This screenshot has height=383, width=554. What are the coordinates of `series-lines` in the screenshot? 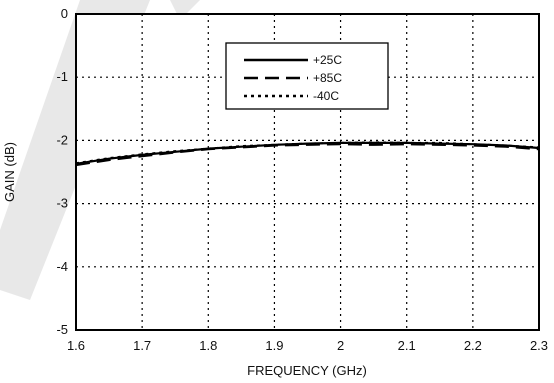 It's located at (307, 154).